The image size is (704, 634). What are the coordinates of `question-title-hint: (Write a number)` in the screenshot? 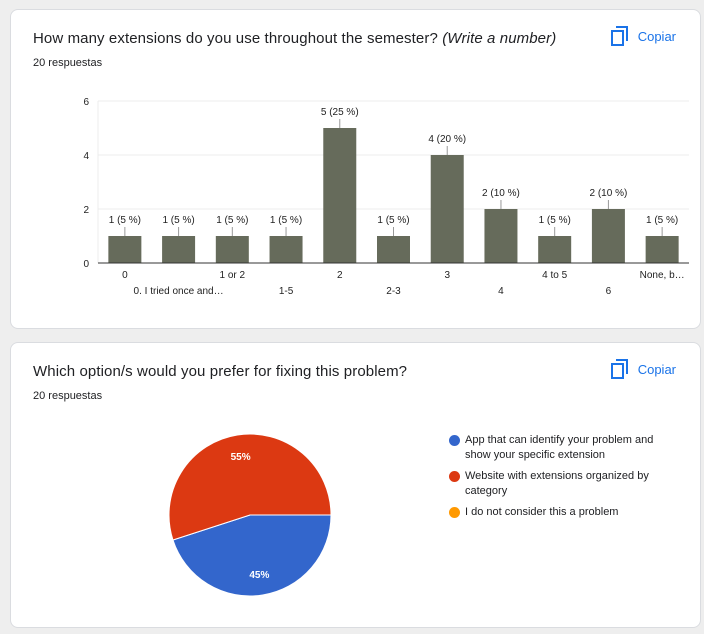 It's located at (499, 38).